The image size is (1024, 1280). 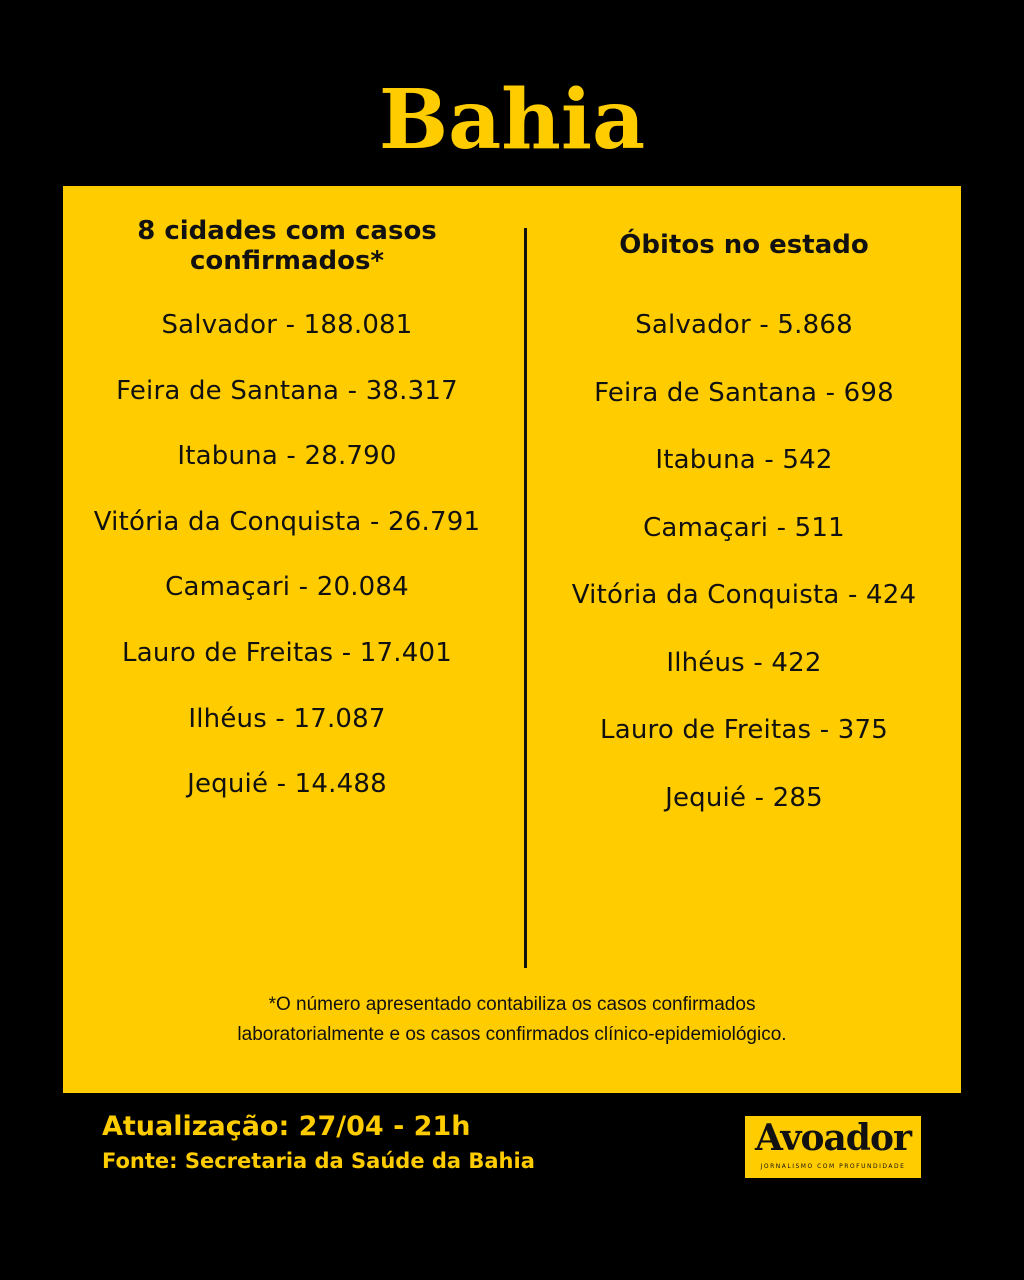 I want to click on avoador-logo: Avoador JORNALISMO COM PROFUNDIDADE, so click(x=833, y=1147).